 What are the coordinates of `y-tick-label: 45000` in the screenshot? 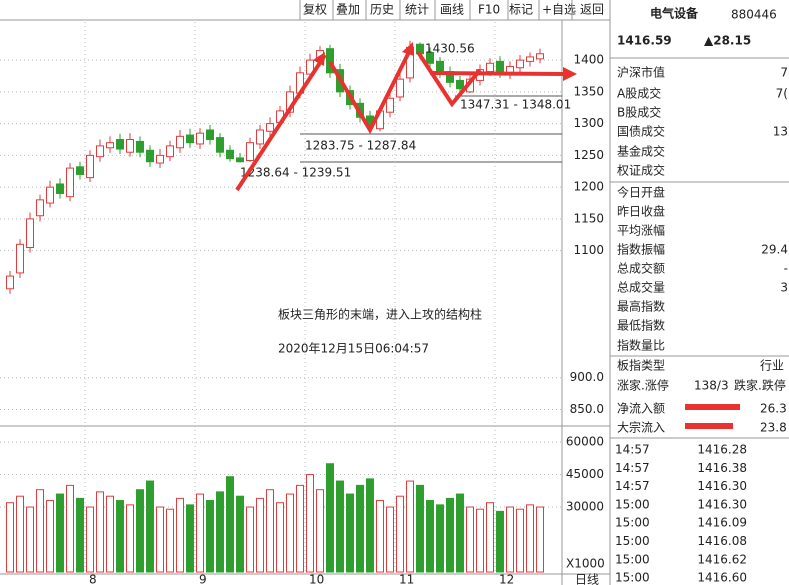 It's located at (585, 474).